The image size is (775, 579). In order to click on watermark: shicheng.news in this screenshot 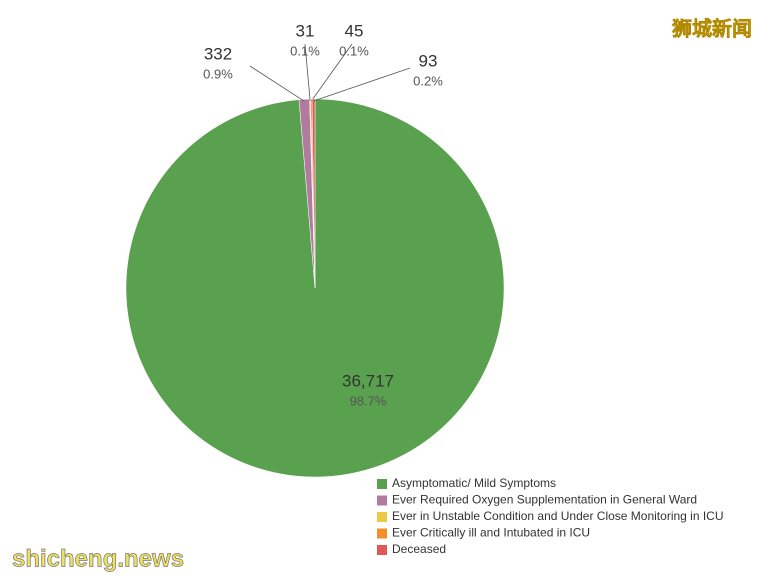, I will do `click(98, 558)`.